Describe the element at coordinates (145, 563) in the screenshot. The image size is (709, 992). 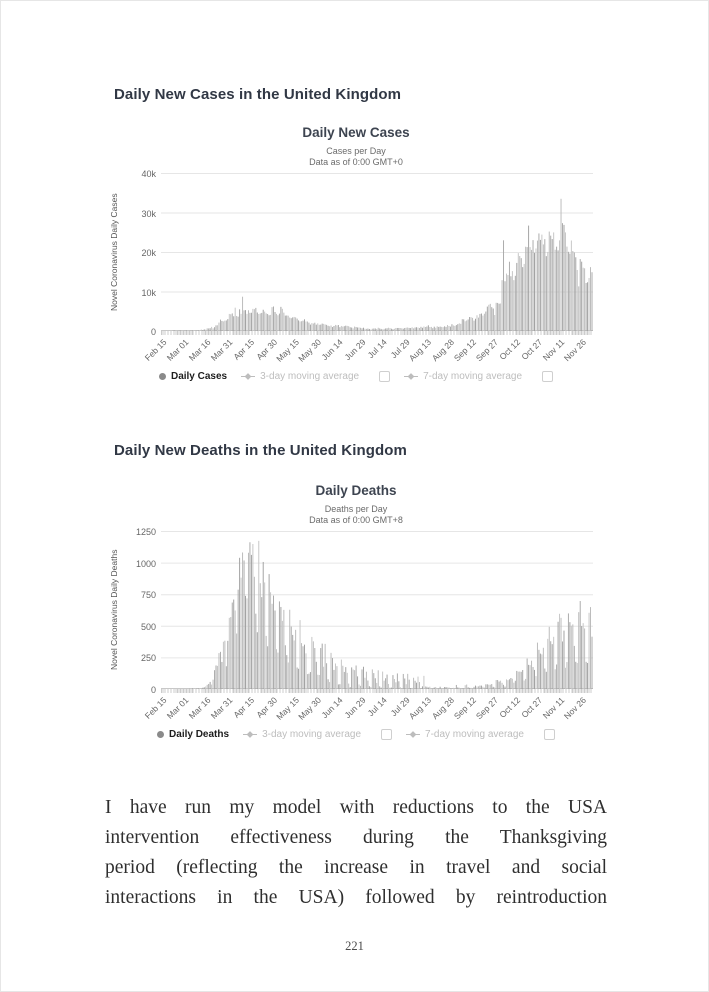
I see `y-axis-tick-label: 1000` at that location.